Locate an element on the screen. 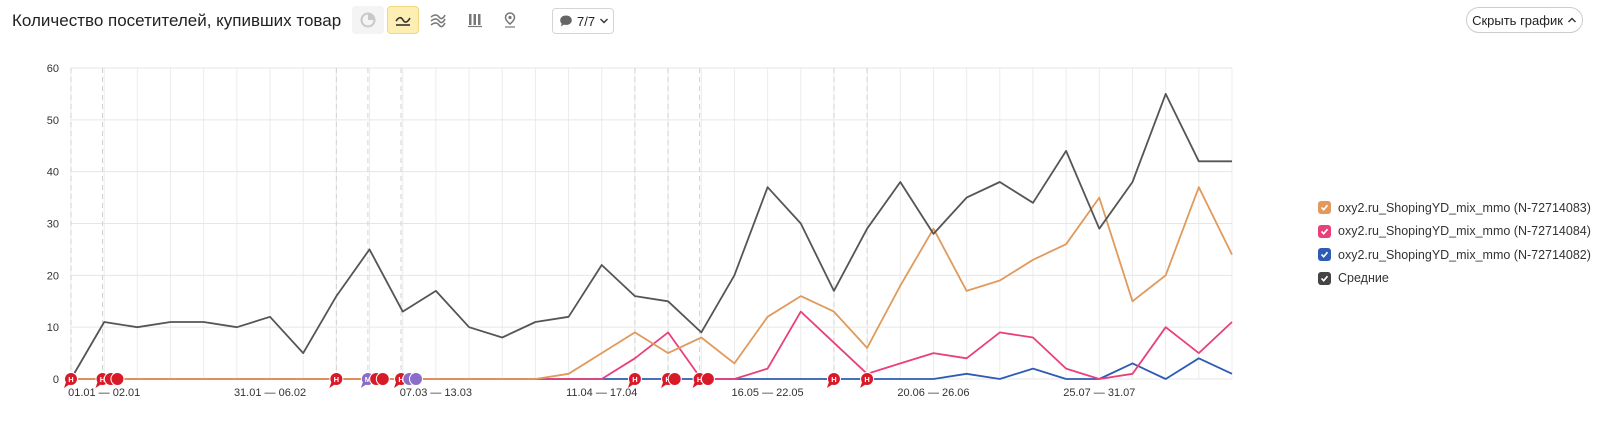 This screenshot has width=1600, height=426. hide-chart-button: Скрыть график is located at coordinates (1524, 20).